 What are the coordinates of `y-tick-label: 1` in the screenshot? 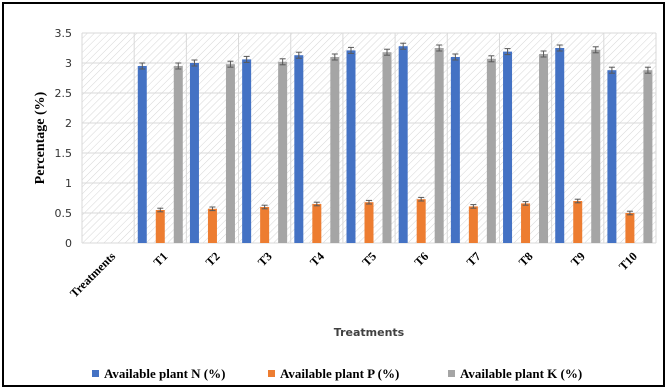 It's located at (68, 183).